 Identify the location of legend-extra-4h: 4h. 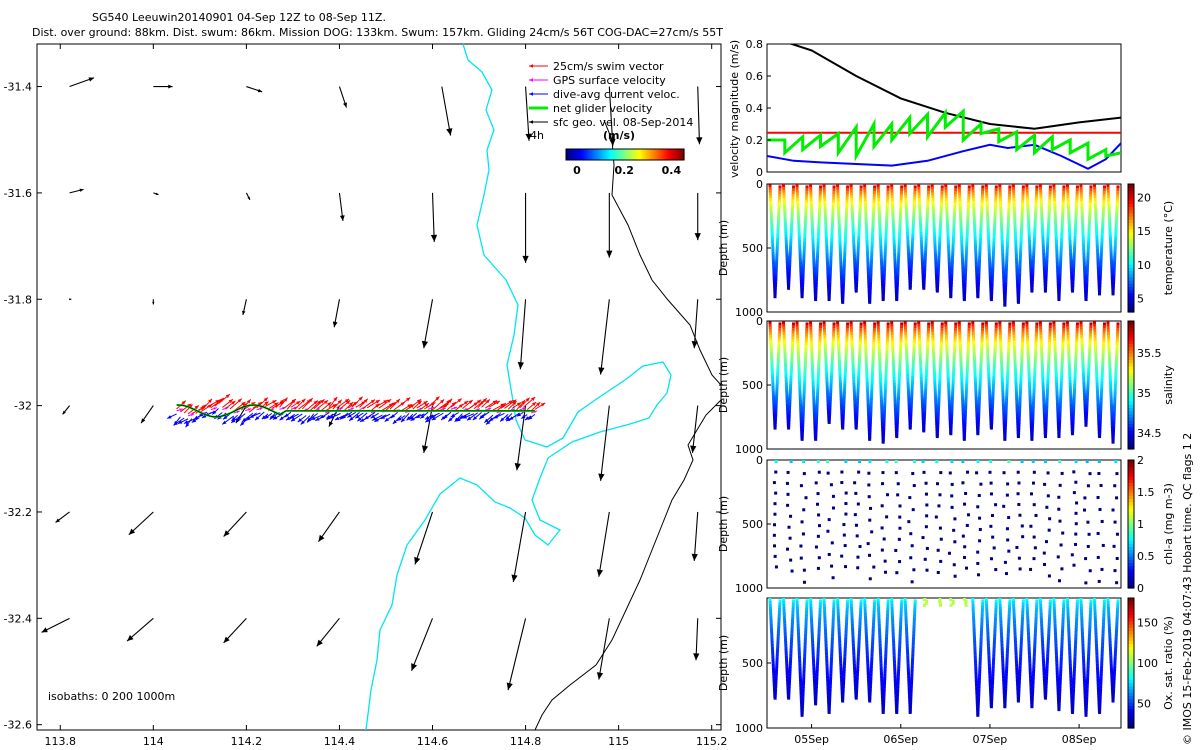
(537, 135).